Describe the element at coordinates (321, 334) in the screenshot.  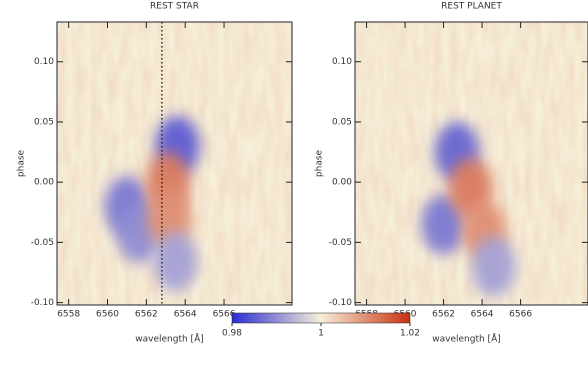
I see `colorbar-tick-label: 1` at that location.